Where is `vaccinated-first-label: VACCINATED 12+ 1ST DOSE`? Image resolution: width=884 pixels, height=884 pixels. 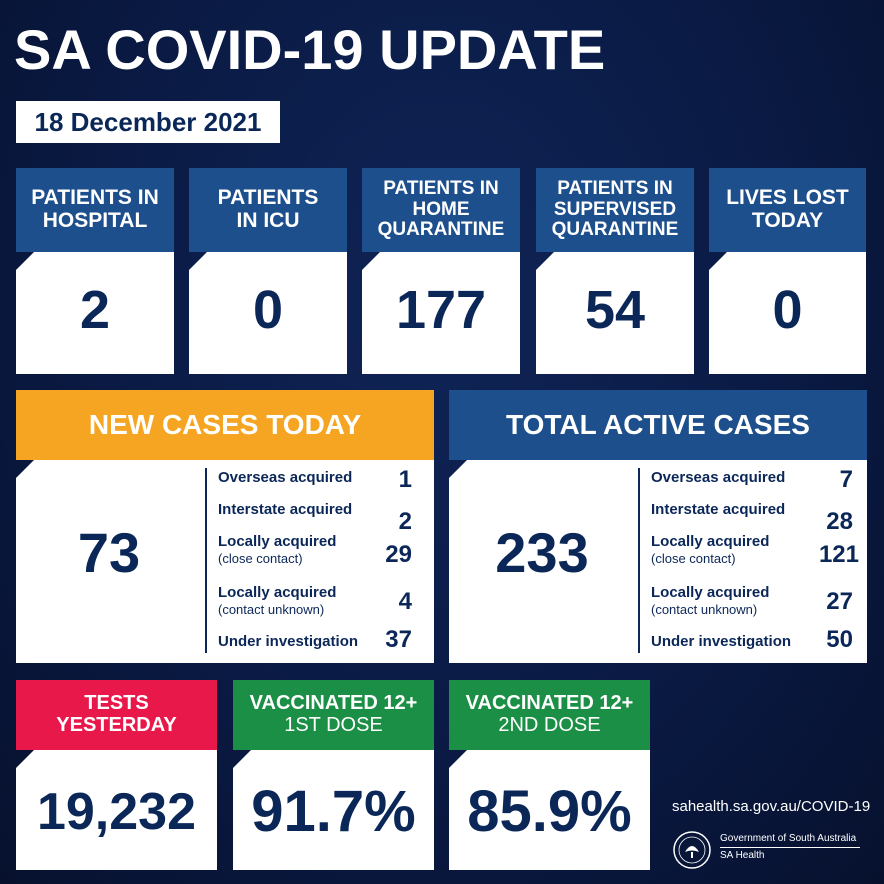 vaccinated-first-label: VACCINATED 12+ 1ST DOSE is located at coordinates (333, 715).